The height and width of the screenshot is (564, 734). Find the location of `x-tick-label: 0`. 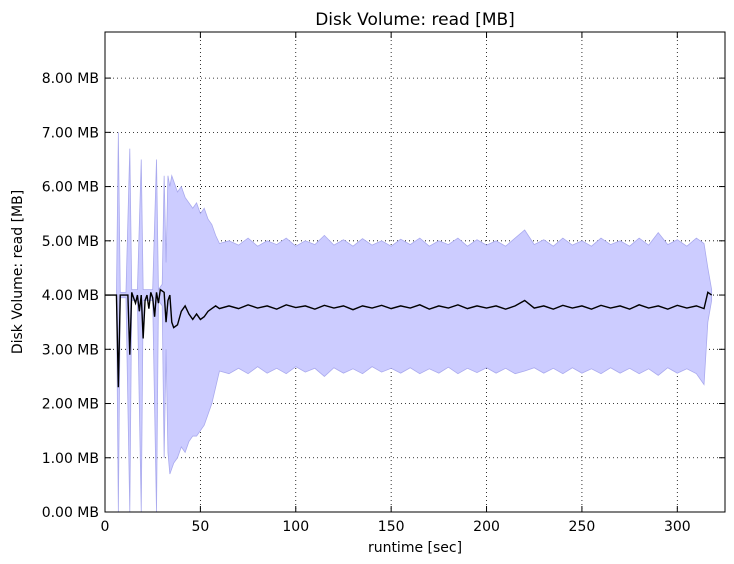

x-tick-label: 0 is located at coordinates (105, 527).